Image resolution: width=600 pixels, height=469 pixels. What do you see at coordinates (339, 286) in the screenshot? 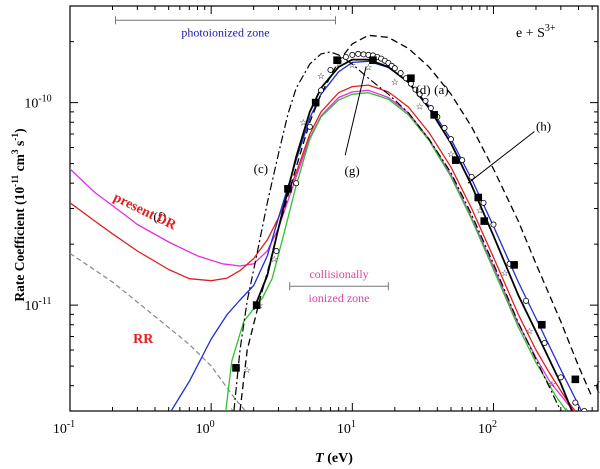
I see `collisionally-ionized-zone-bar: collisionally ionized zone` at bounding box center [339, 286].